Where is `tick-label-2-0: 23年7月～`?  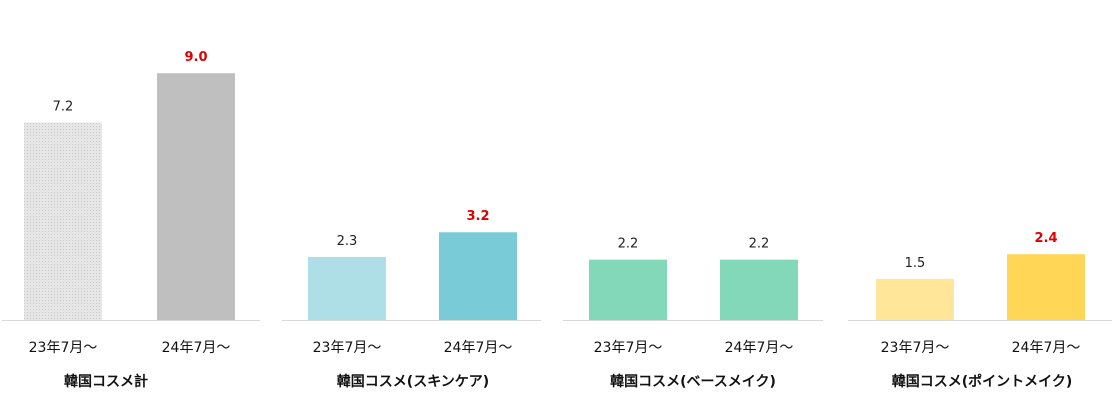 tick-label-2-0: 23年7月～ is located at coordinates (628, 348).